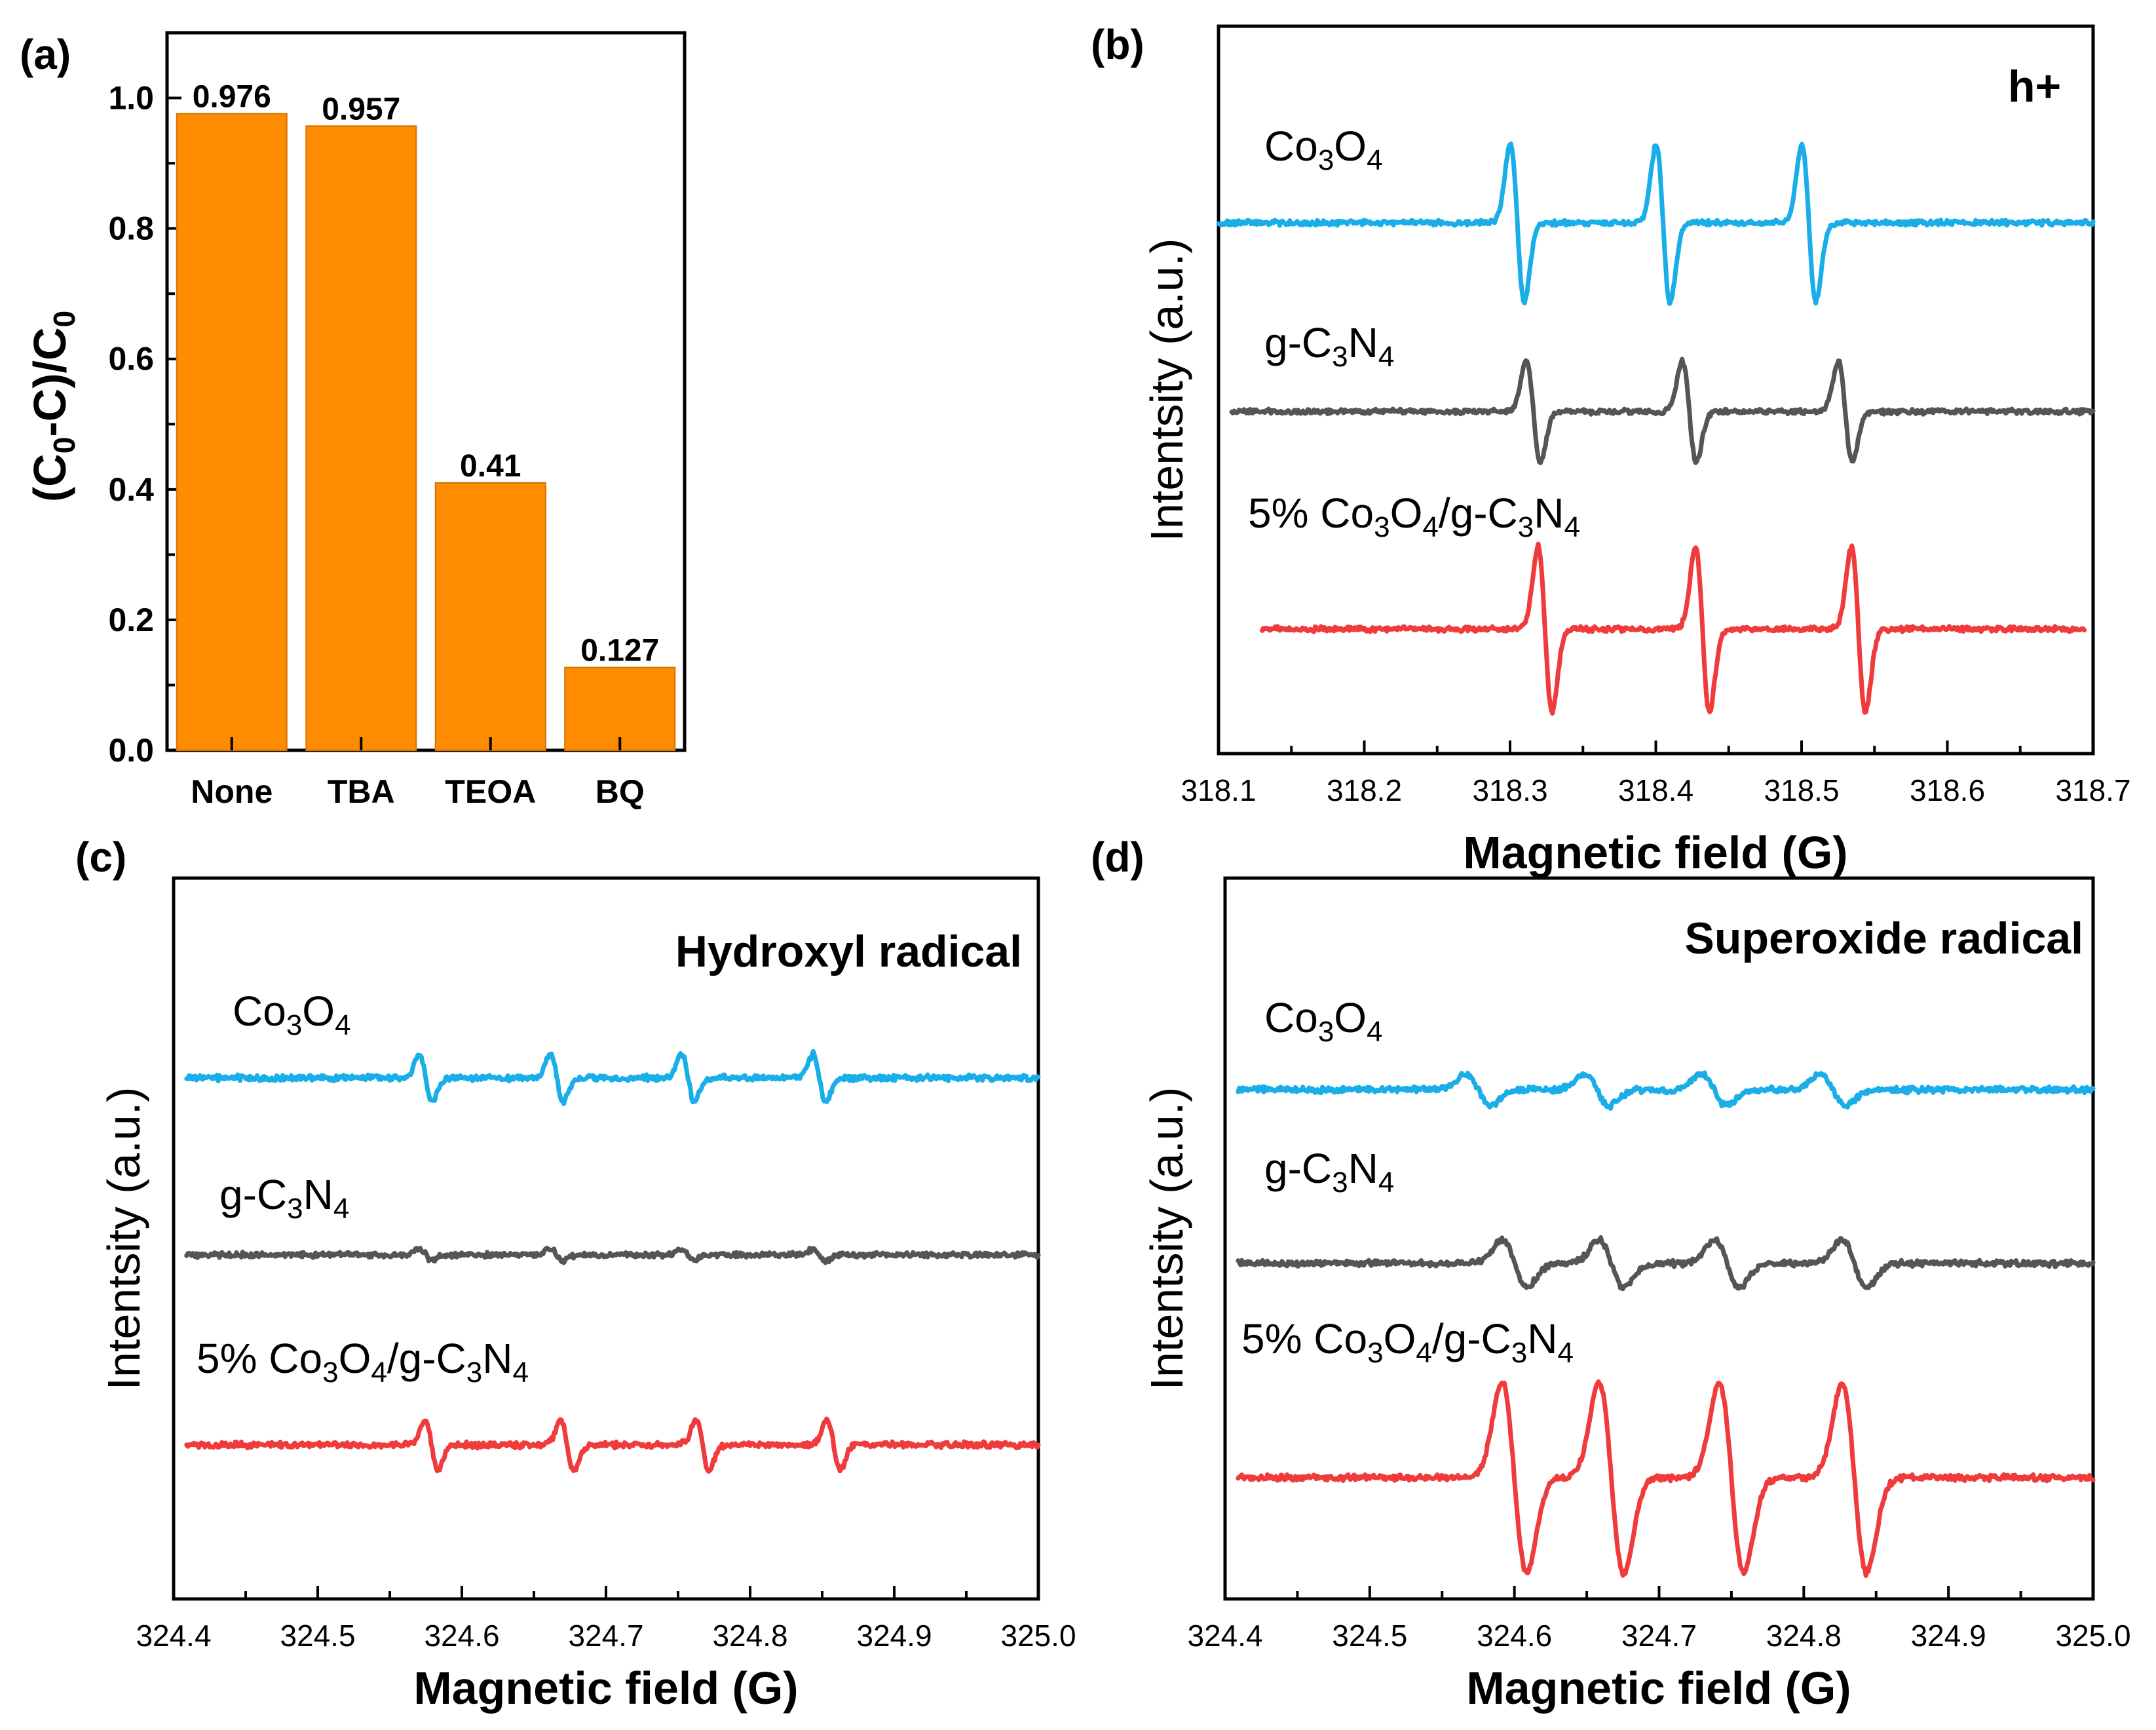  Describe the element at coordinates (363, 1362) in the screenshot. I see `series-label-c-composite: 5% Co3O4/g-C3N4` at that location.